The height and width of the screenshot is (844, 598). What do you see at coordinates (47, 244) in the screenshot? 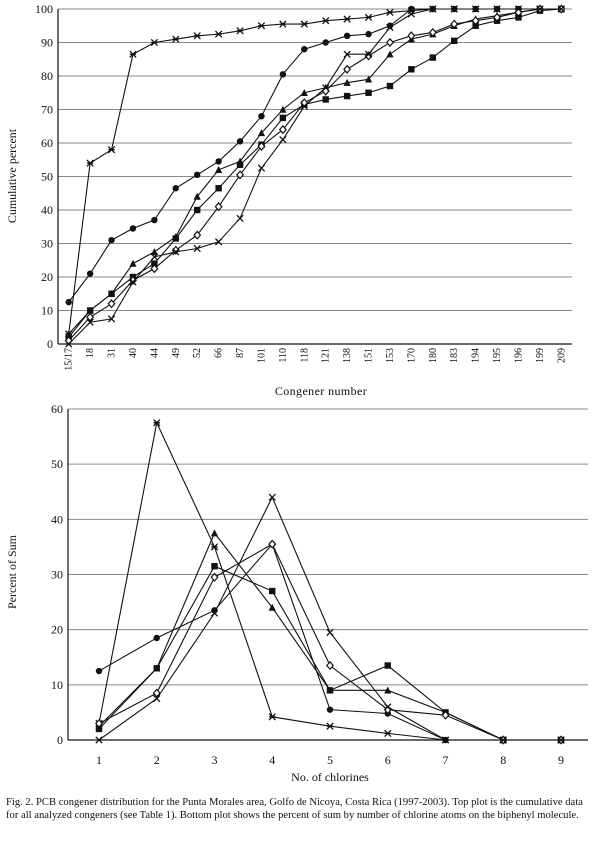
I see `chart1-ytick-label: 30` at bounding box center [47, 244].